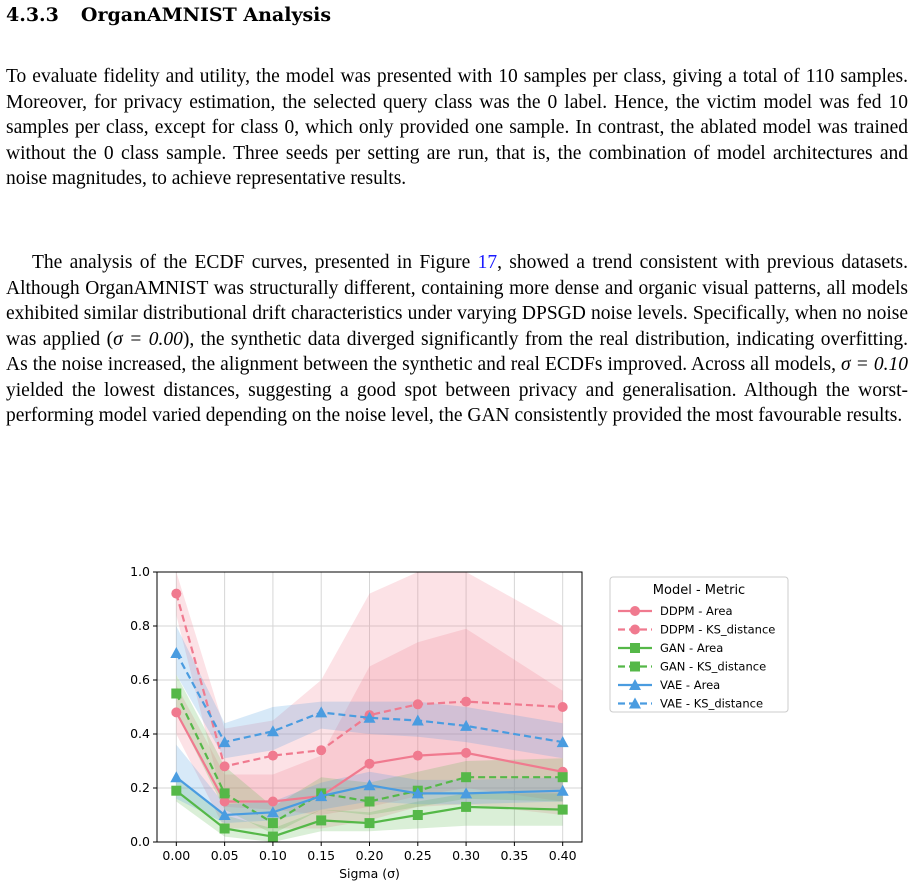  Describe the element at coordinates (514, 855) in the screenshot. I see `x-tick-label-7: 0.35` at that location.